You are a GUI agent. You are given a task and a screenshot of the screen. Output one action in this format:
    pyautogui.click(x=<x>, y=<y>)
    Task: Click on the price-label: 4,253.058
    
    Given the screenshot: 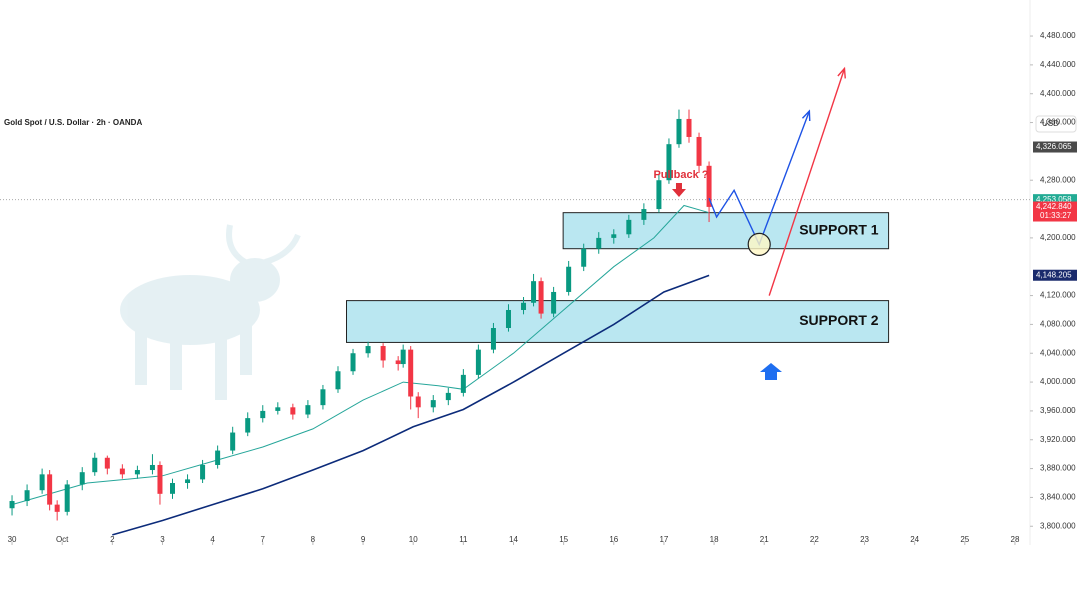 What is the action you would take?
    pyautogui.click(x=1054, y=199)
    